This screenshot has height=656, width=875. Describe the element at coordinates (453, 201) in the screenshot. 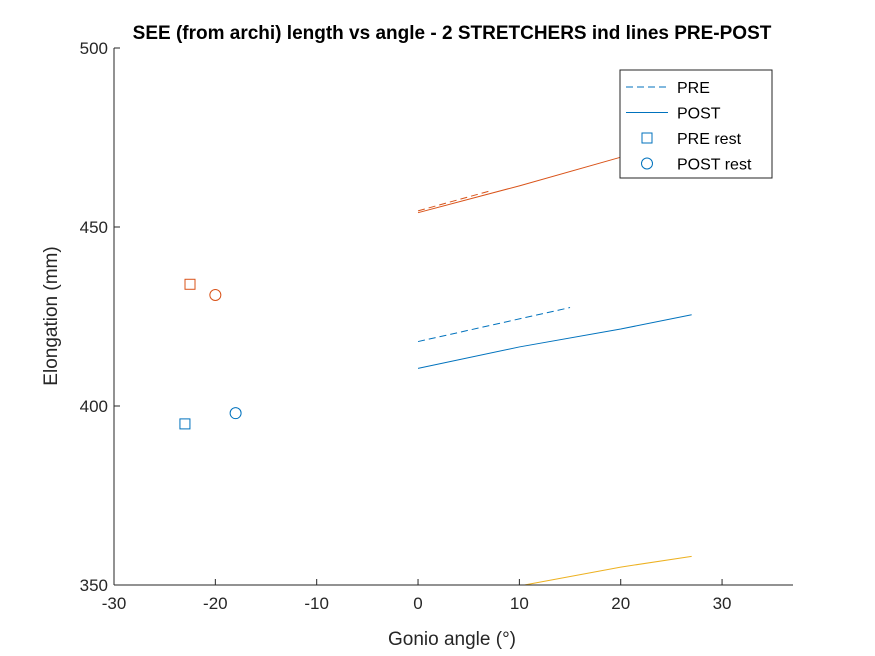

I see `series-line-orange-pre` at that location.